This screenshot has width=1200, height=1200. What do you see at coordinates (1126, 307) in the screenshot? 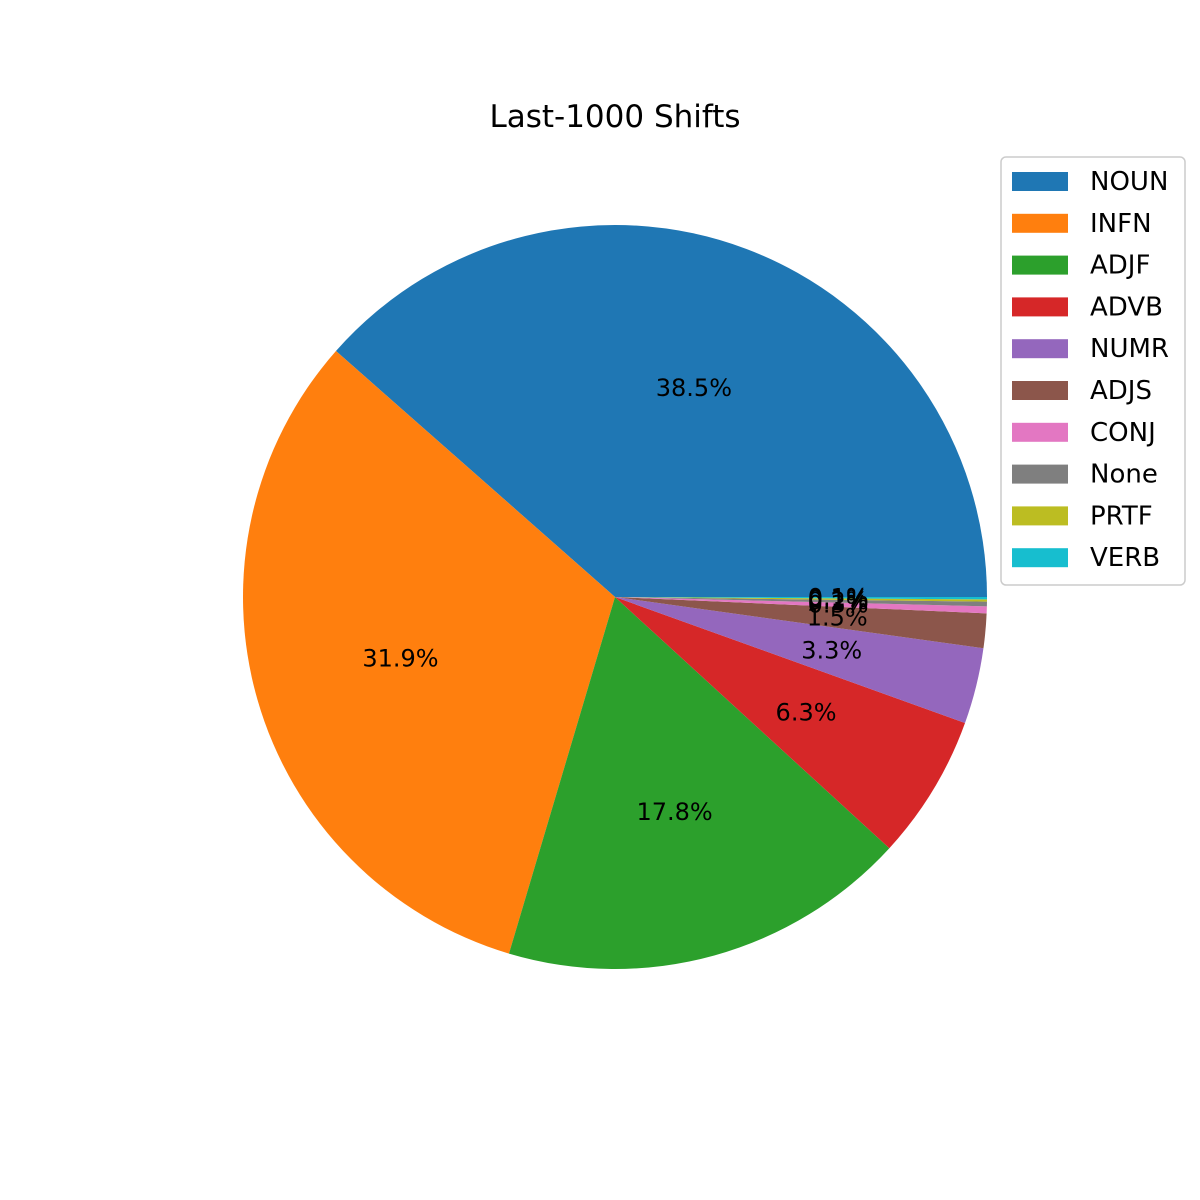
I see `legend-label-advb: ADVB` at bounding box center [1126, 307].